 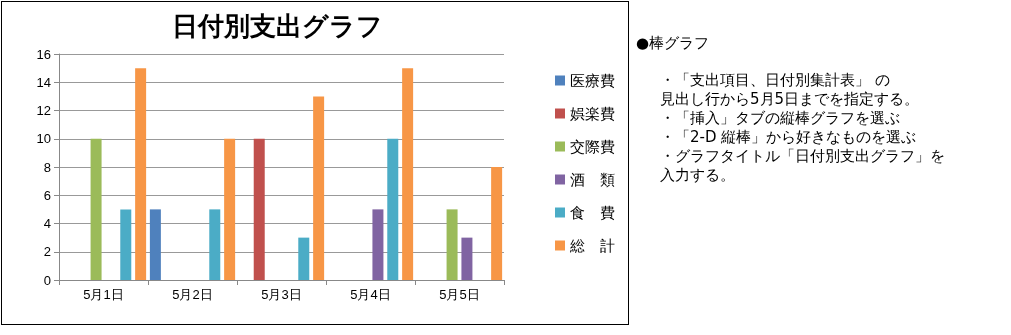 What do you see at coordinates (43, 54) in the screenshot?
I see `y-tick-label: 16` at bounding box center [43, 54].